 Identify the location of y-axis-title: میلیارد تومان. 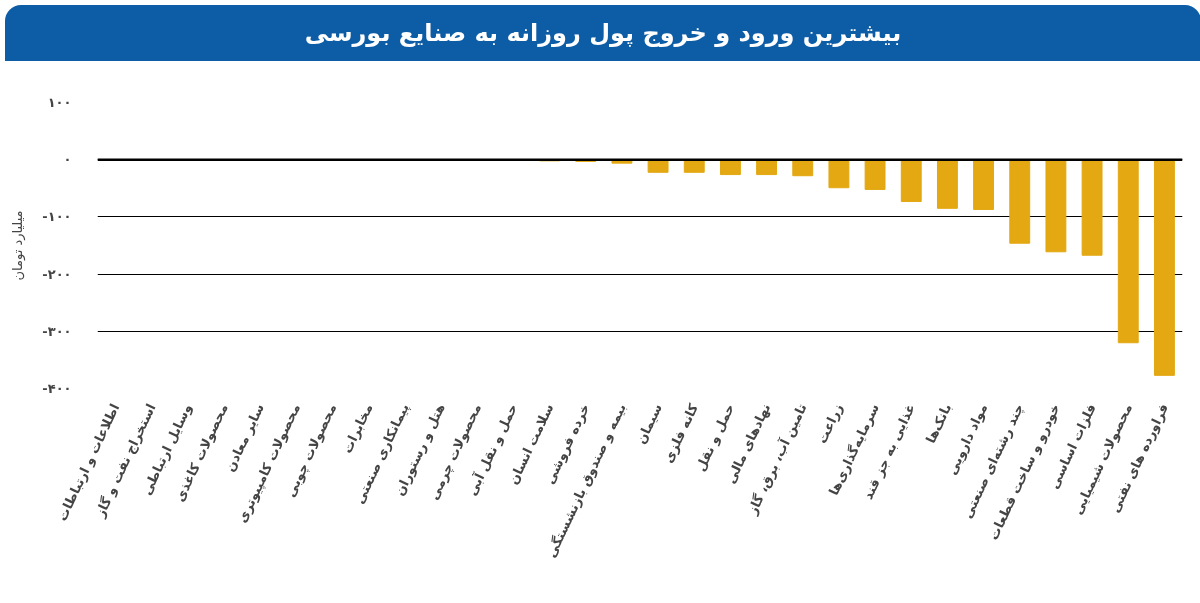
(18, 245).